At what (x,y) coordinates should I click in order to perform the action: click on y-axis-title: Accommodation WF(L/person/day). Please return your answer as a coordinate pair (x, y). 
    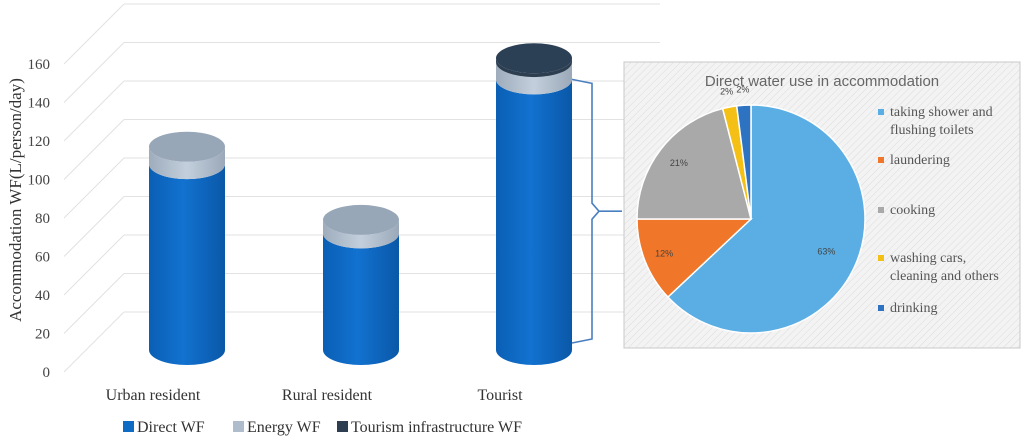
    Looking at the image, I should click on (15, 200).